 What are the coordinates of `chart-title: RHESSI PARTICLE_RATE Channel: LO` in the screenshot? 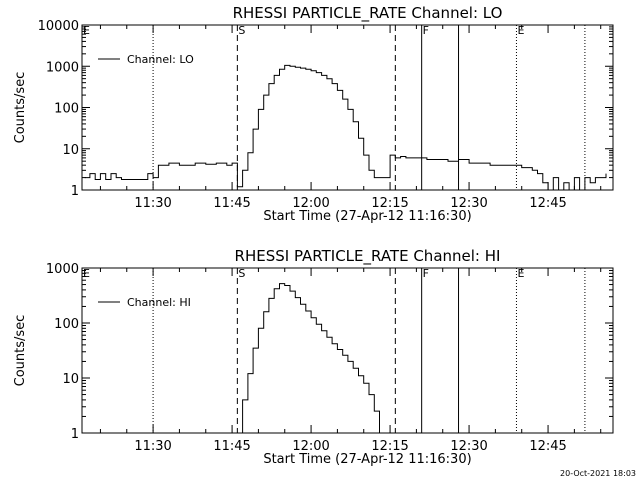 It's located at (368, 13).